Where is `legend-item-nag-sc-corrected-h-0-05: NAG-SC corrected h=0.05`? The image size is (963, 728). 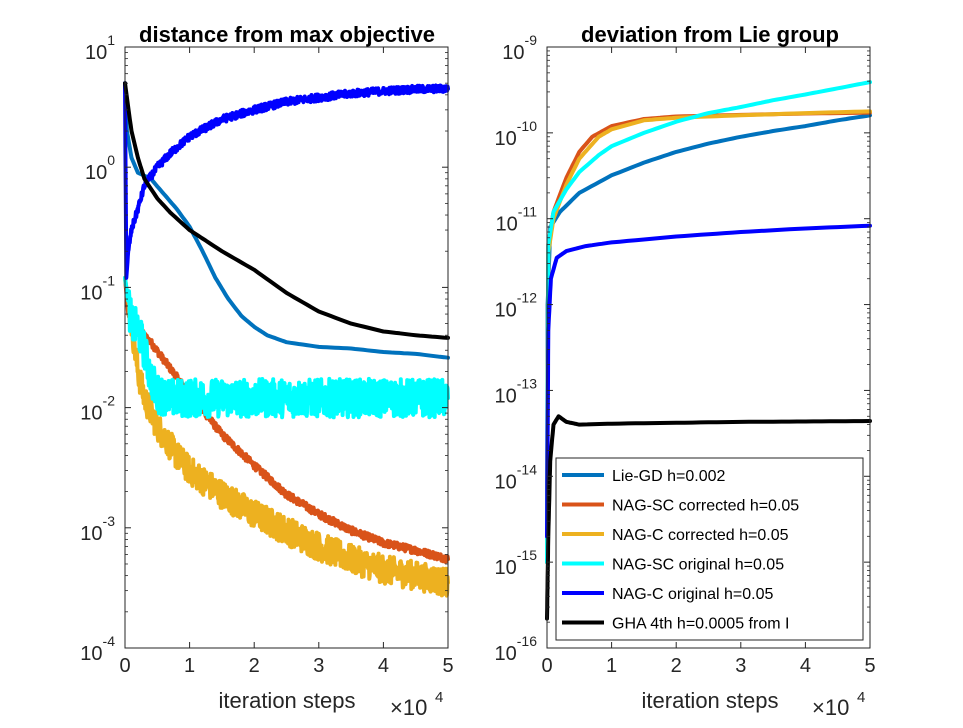
legend-item-nag-sc-corrected-h-0-05: NAG-SC corrected h=0.05 is located at coordinates (680, 506).